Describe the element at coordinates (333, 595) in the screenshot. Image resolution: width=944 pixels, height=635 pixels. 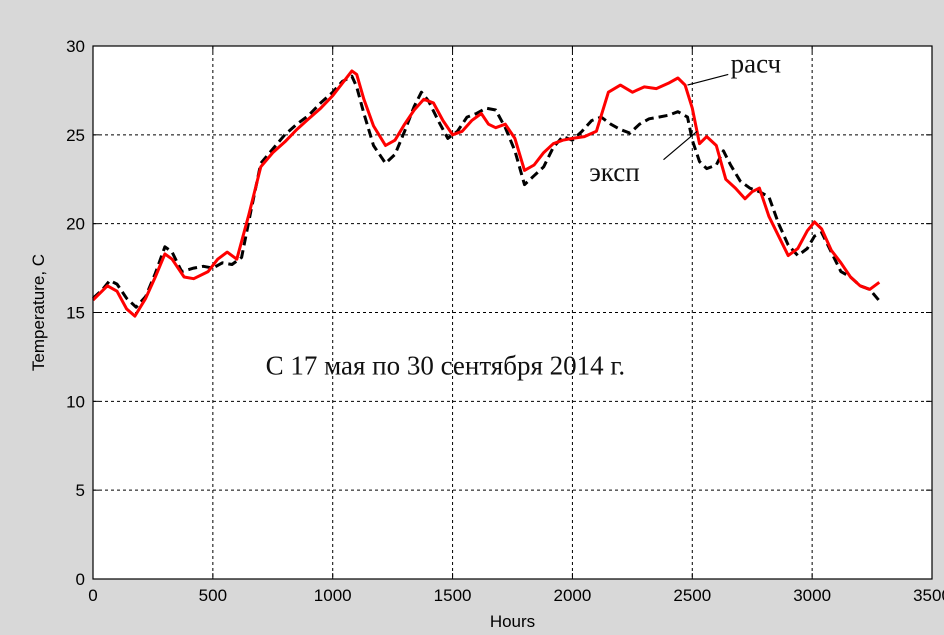
I see `x-tick-label: 1000` at that location.